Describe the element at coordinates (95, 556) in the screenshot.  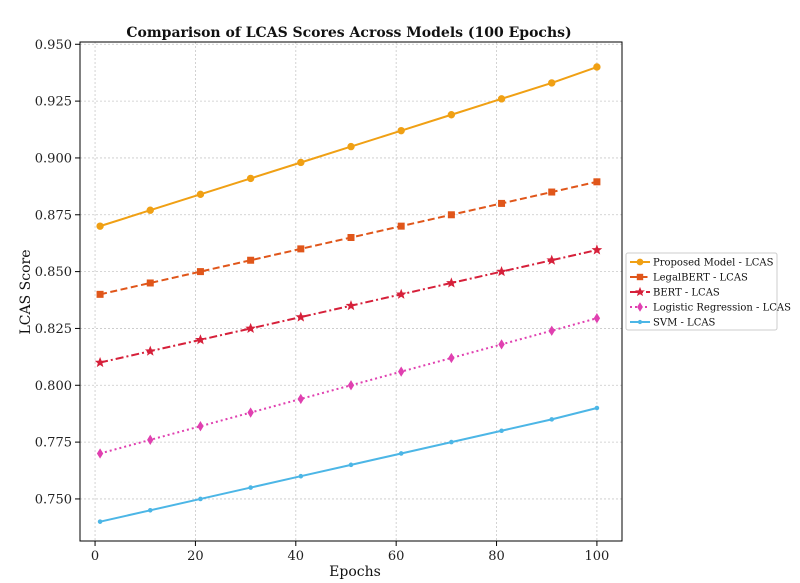
I see `x-tick-label: 0` at that location.